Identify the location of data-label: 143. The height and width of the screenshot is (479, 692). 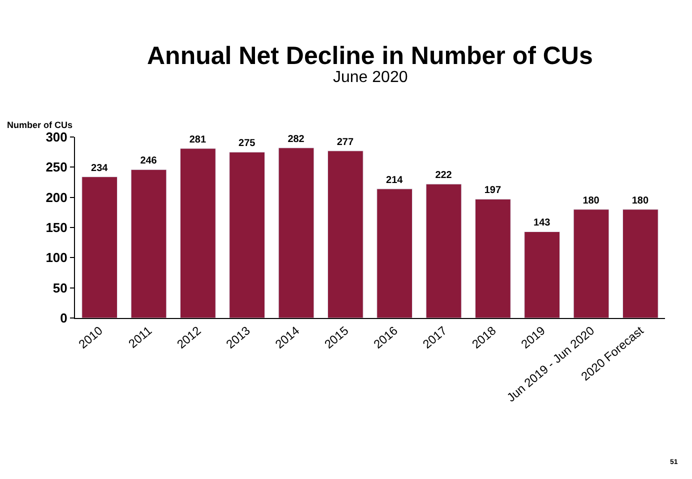
(542, 223).